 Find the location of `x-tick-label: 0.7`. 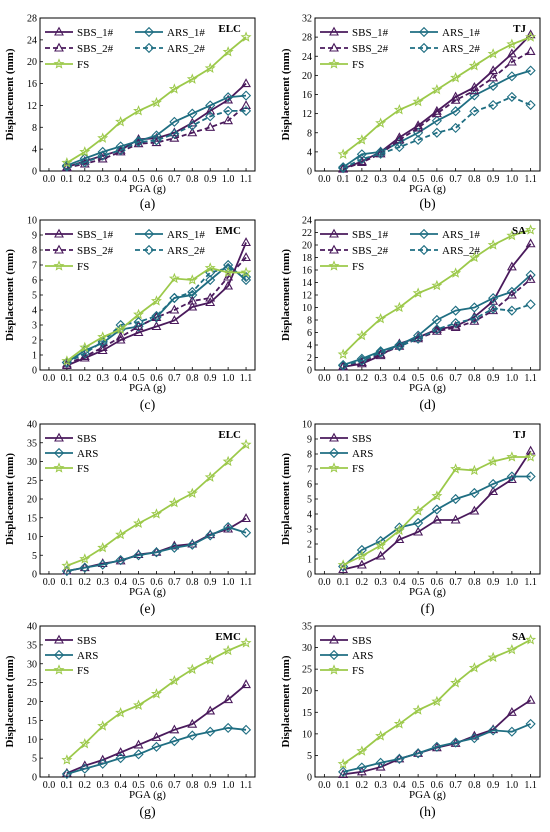

x-tick-label: 0.7 is located at coordinates (174, 785).